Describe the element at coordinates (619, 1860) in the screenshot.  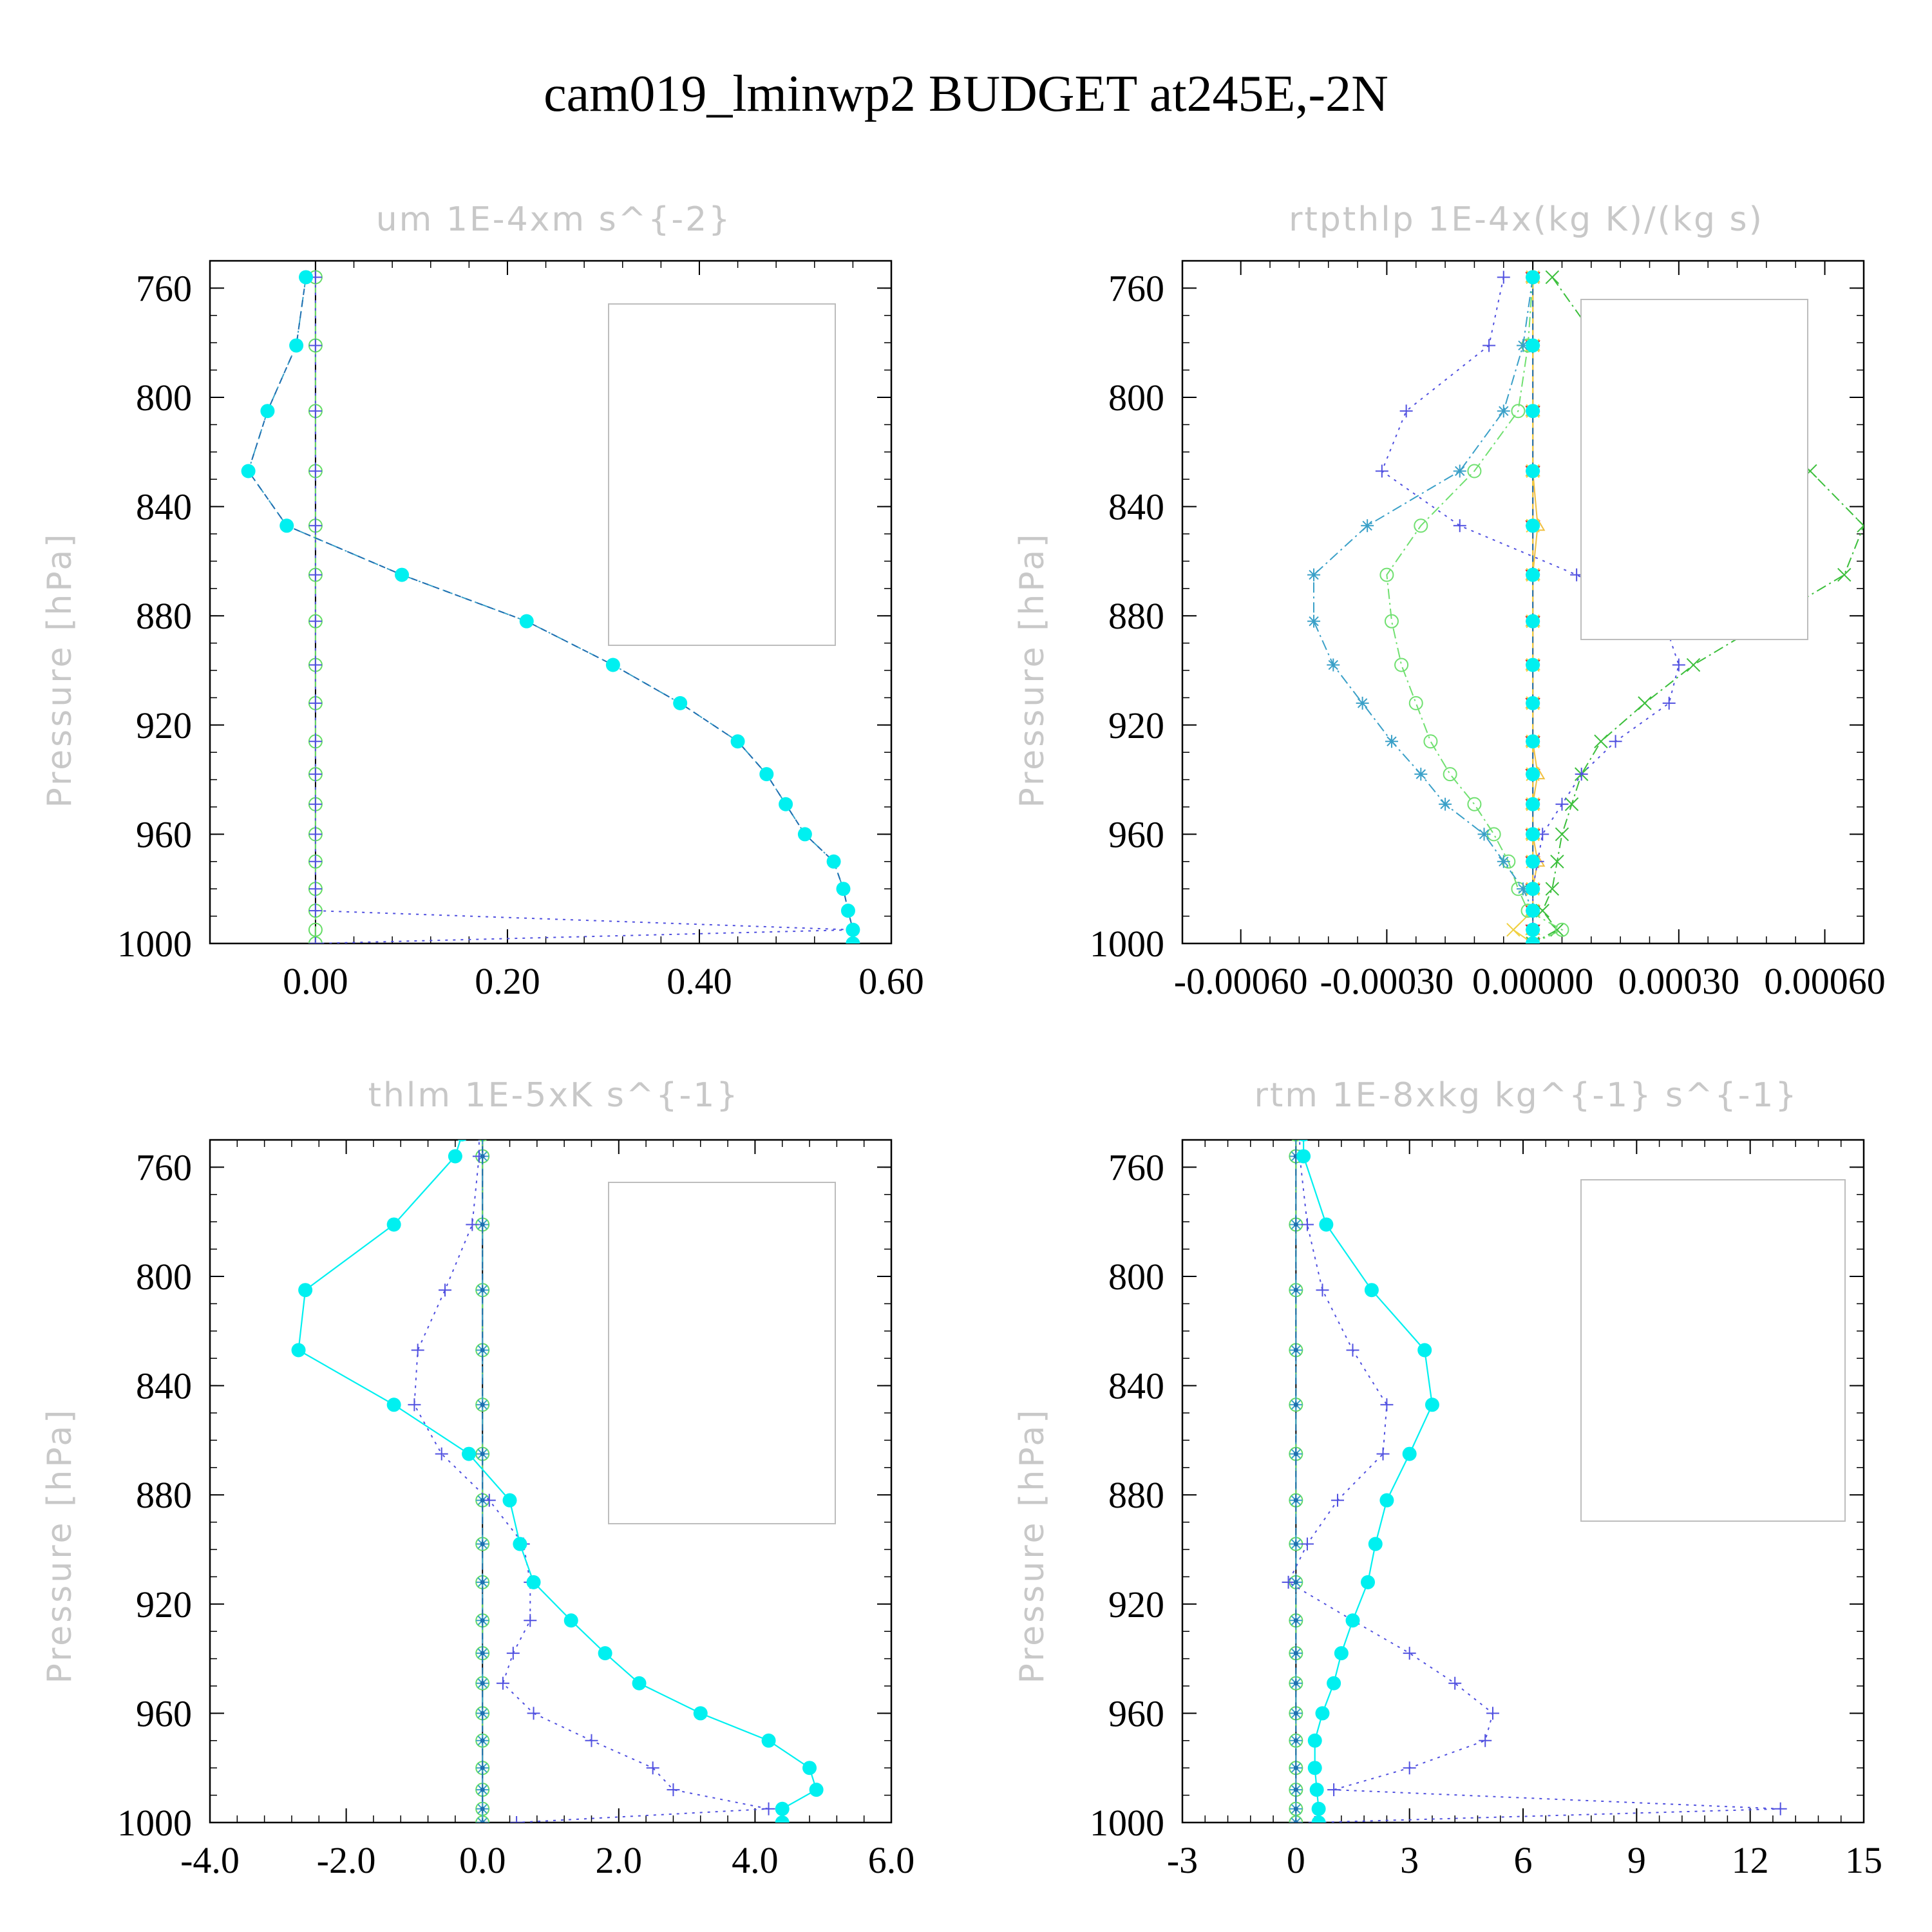
I see `x-tick-label: 2.0` at that location.